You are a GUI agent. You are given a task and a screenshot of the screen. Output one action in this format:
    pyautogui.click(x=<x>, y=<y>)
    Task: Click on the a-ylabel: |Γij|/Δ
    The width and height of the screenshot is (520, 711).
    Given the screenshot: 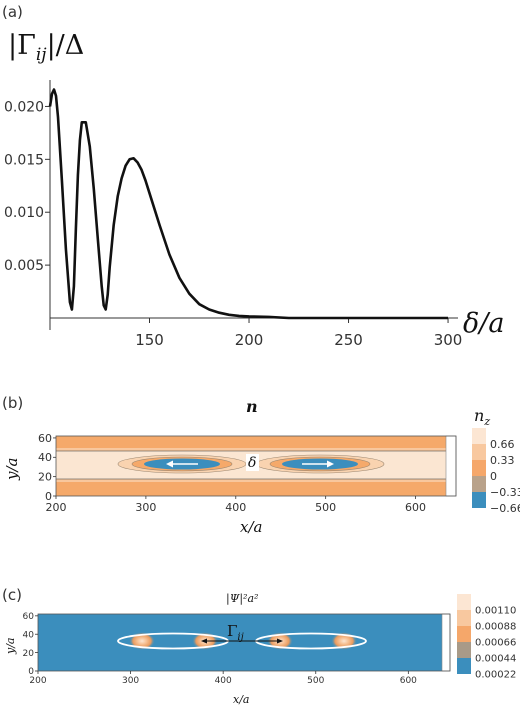 What is the action you would take?
    pyautogui.click(x=46, y=47)
    